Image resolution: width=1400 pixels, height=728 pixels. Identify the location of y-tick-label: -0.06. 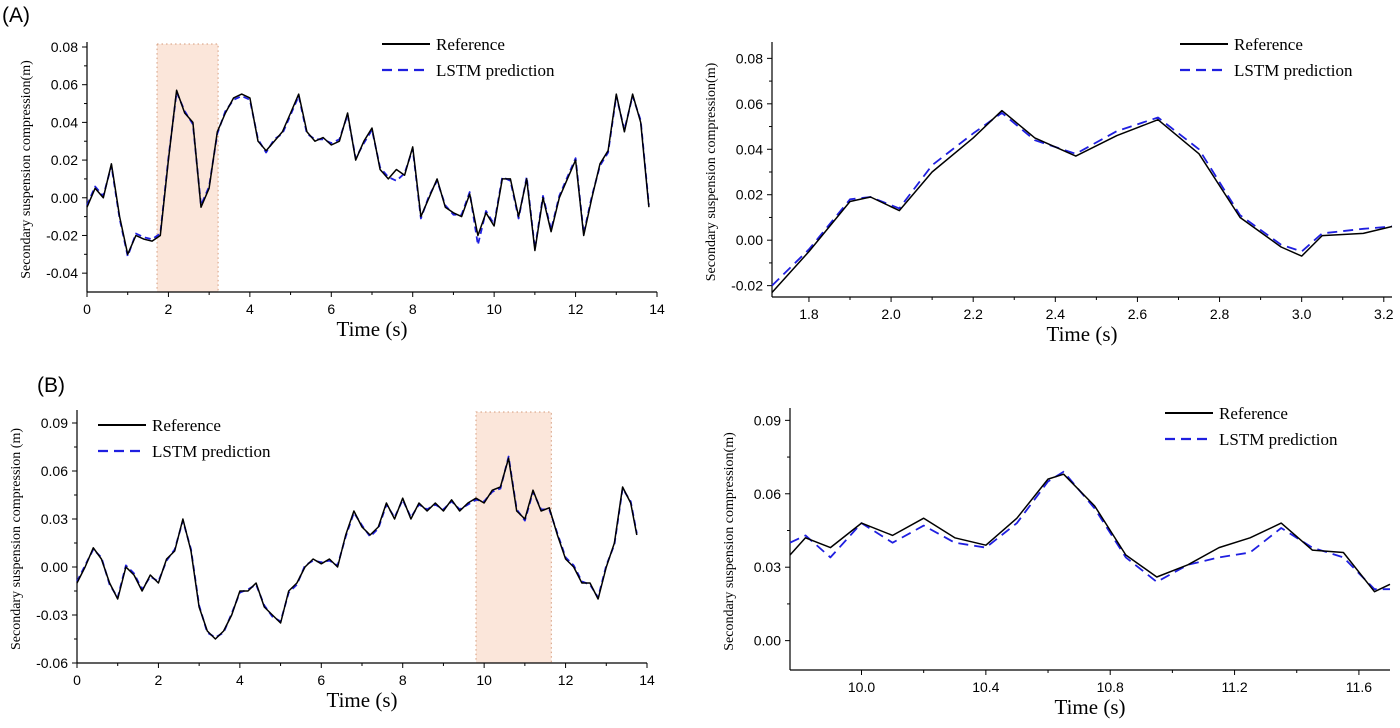
(52, 663).